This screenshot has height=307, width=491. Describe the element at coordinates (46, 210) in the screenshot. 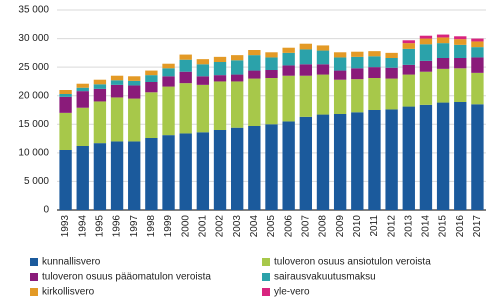

I see `y-tick-label: 0` at that location.